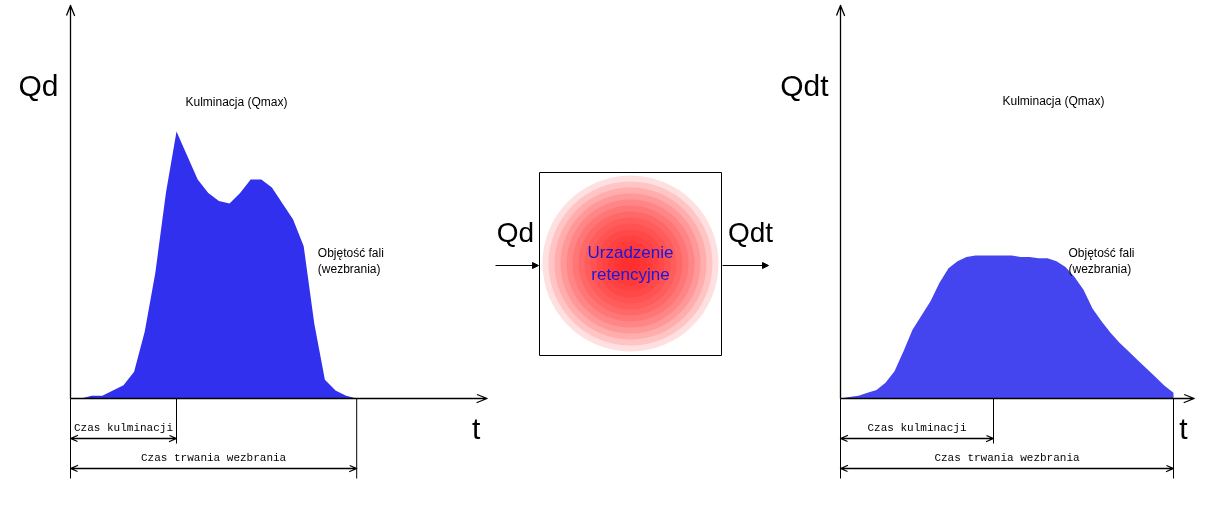  I want to click on y-axis-title: Qdt, so click(805, 85).